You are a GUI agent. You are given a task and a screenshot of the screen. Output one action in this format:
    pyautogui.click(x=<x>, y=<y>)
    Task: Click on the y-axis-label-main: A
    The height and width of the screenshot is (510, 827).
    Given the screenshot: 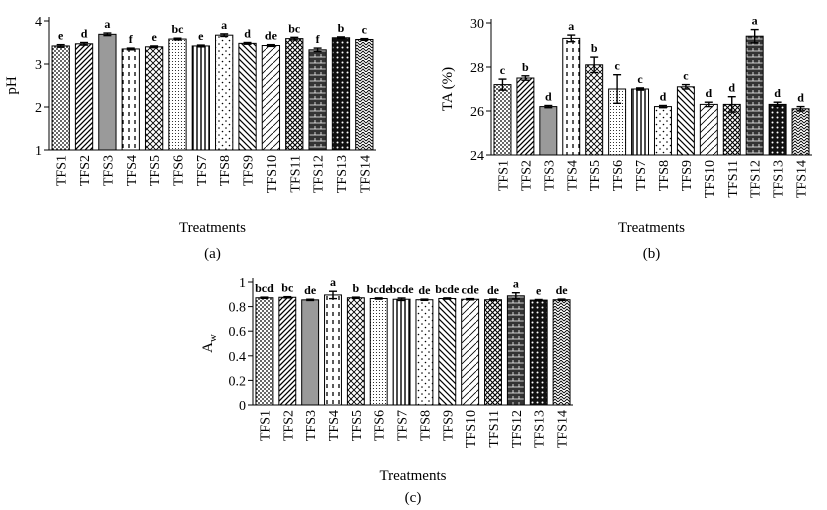 What is the action you would take?
    pyautogui.click(x=208, y=347)
    